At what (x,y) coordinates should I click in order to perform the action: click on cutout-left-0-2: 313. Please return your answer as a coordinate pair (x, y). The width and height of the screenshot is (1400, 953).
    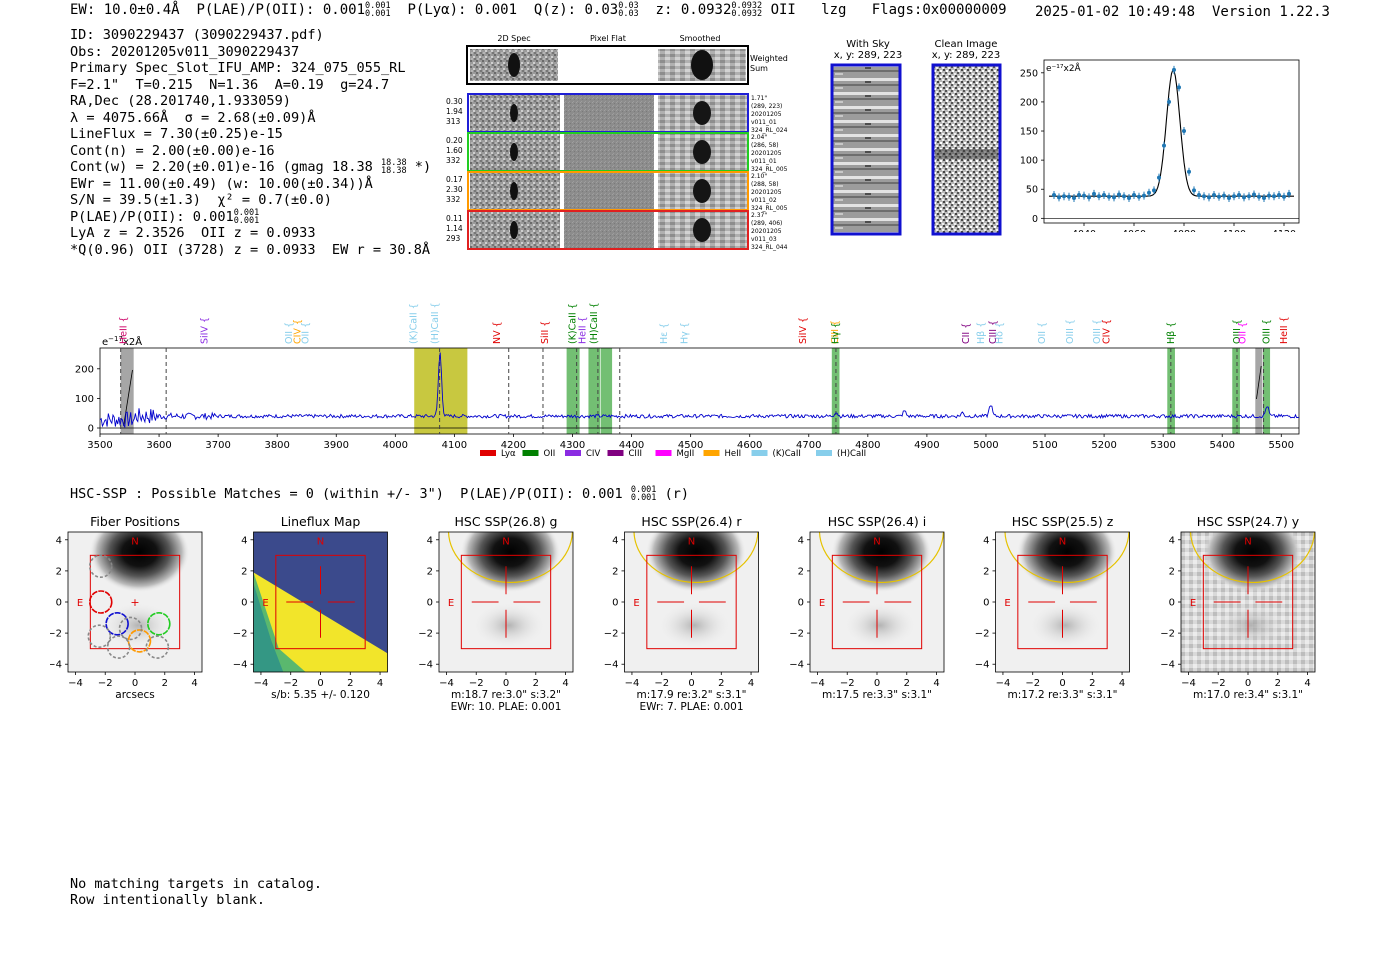
    Looking at the image, I should click on (453, 121).